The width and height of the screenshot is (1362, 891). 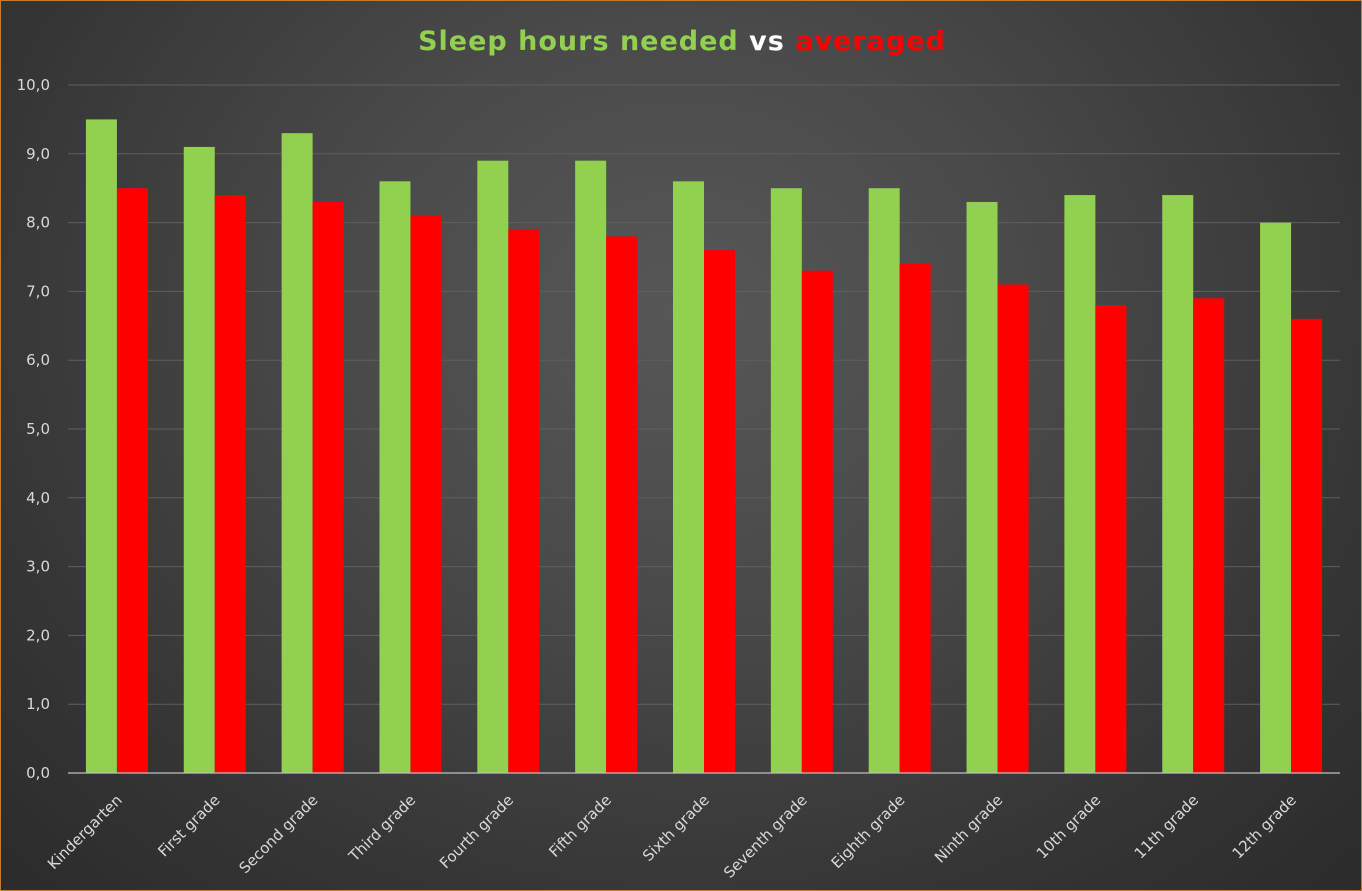 What do you see at coordinates (188, 825) in the screenshot?
I see `x-category-label: First grade` at bounding box center [188, 825].